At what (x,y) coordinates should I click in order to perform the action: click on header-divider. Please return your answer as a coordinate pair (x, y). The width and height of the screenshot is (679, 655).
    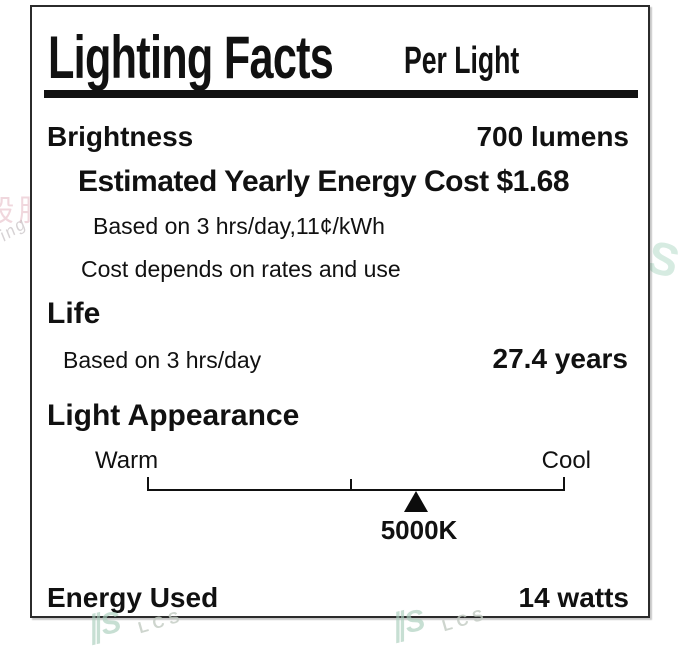
    Looking at the image, I should click on (341, 94).